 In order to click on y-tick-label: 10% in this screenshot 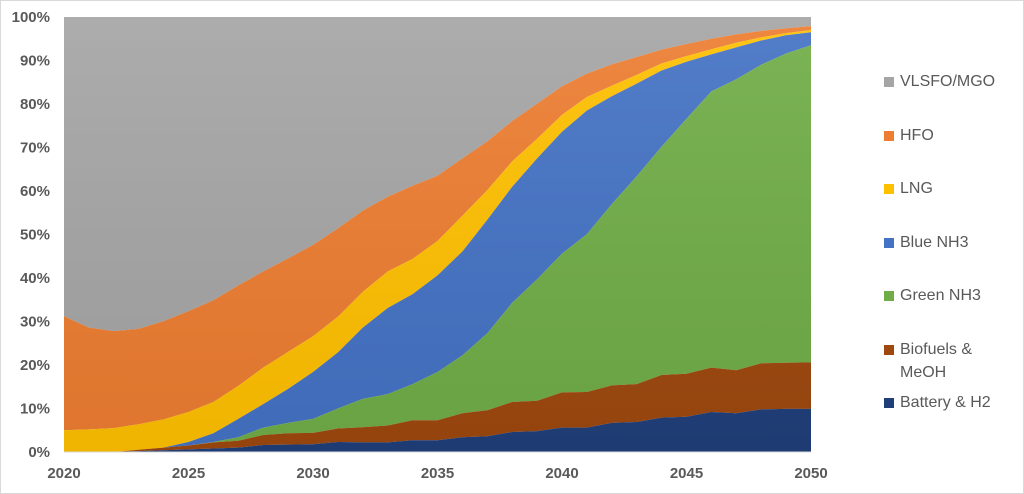, I will do `click(35, 409)`.